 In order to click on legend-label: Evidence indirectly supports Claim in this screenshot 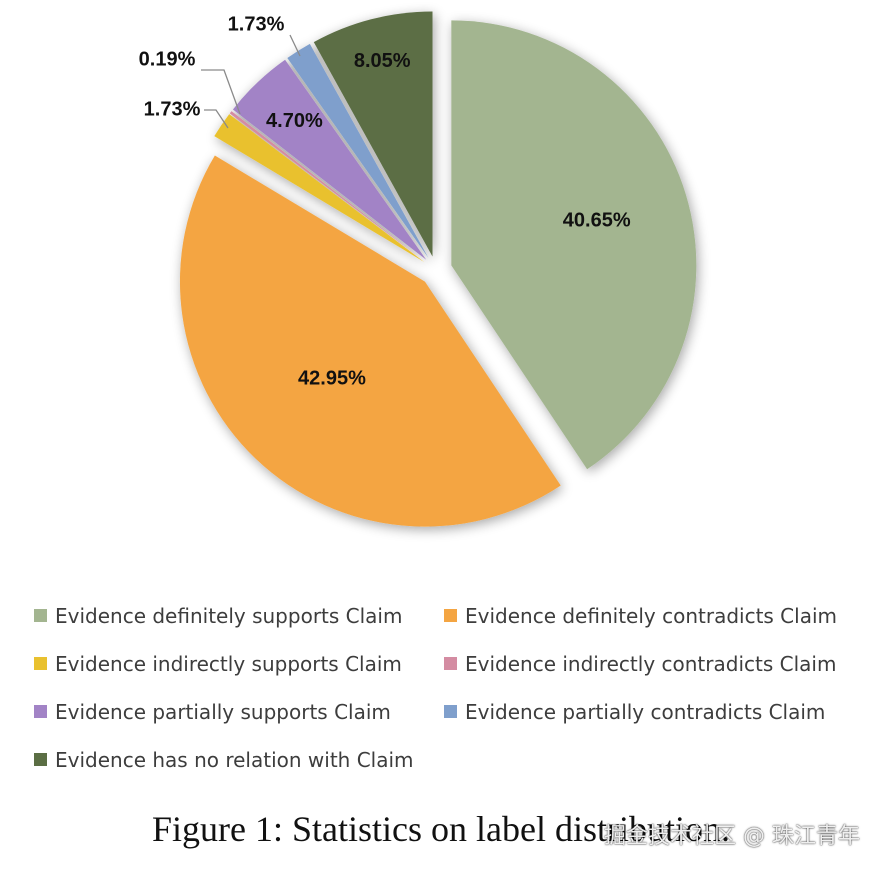, I will do `click(228, 663)`.